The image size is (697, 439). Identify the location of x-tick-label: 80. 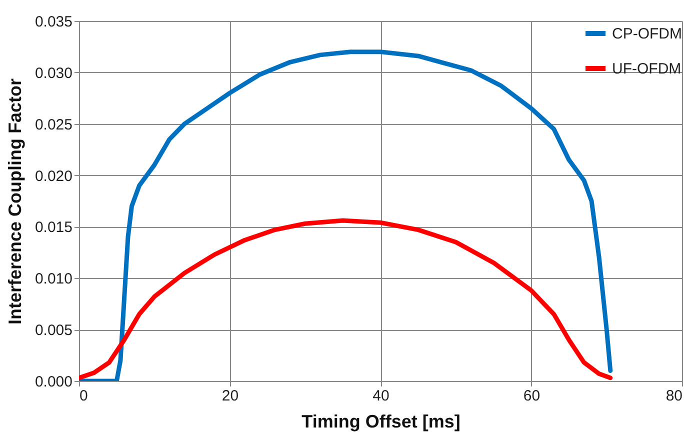
(674, 396).